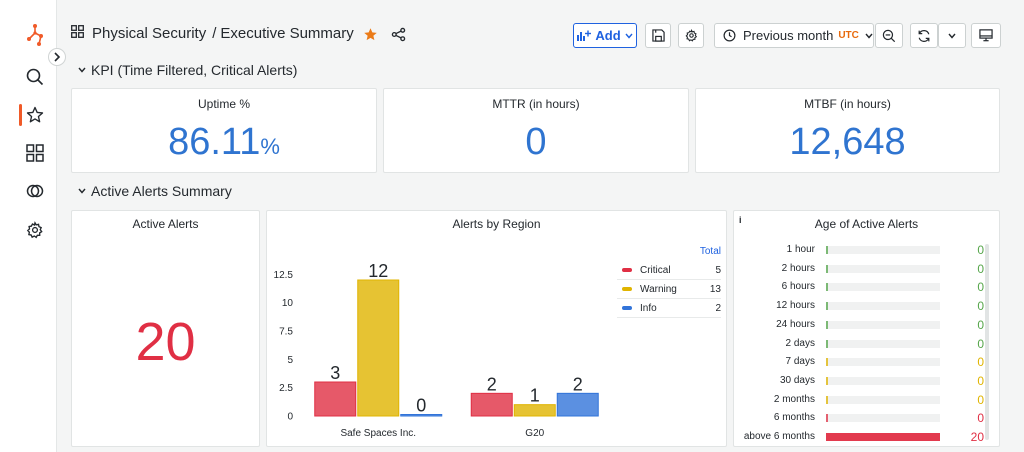 This screenshot has width=1024, height=452. I want to click on timezone-label: UTC, so click(848, 35).